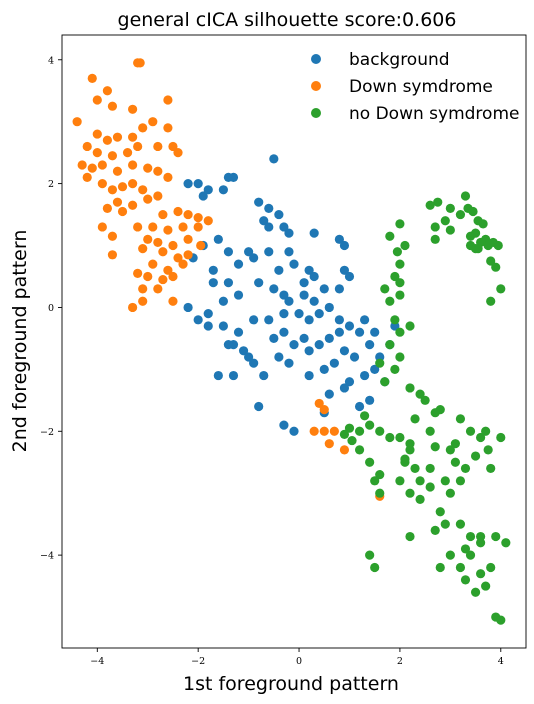 This screenshot has height=704, width=534. What do you see at coordinates (51, 184) in the screenshot?
I see `y-tick-label: 2` at bounding box center [51, 184].